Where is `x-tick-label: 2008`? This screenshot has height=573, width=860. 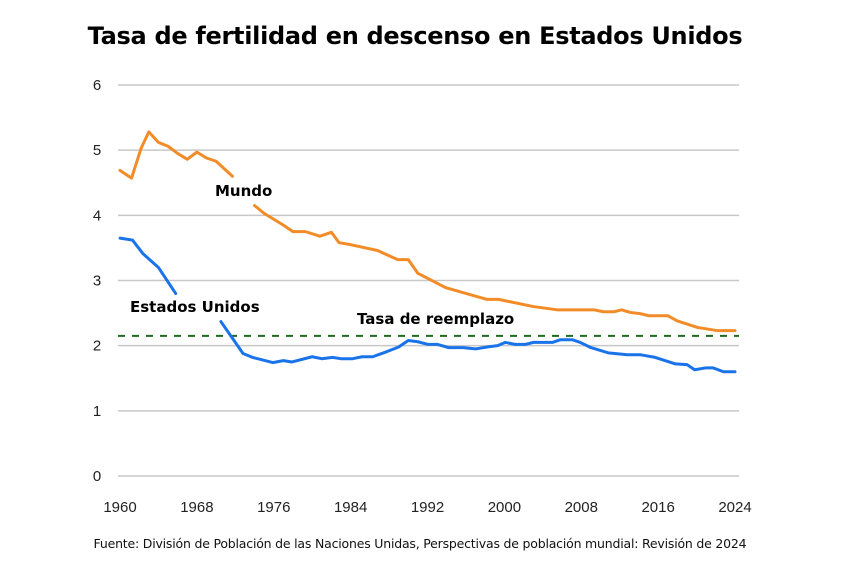 x-tick-label: 2008 is located at coordinates (581, 507).